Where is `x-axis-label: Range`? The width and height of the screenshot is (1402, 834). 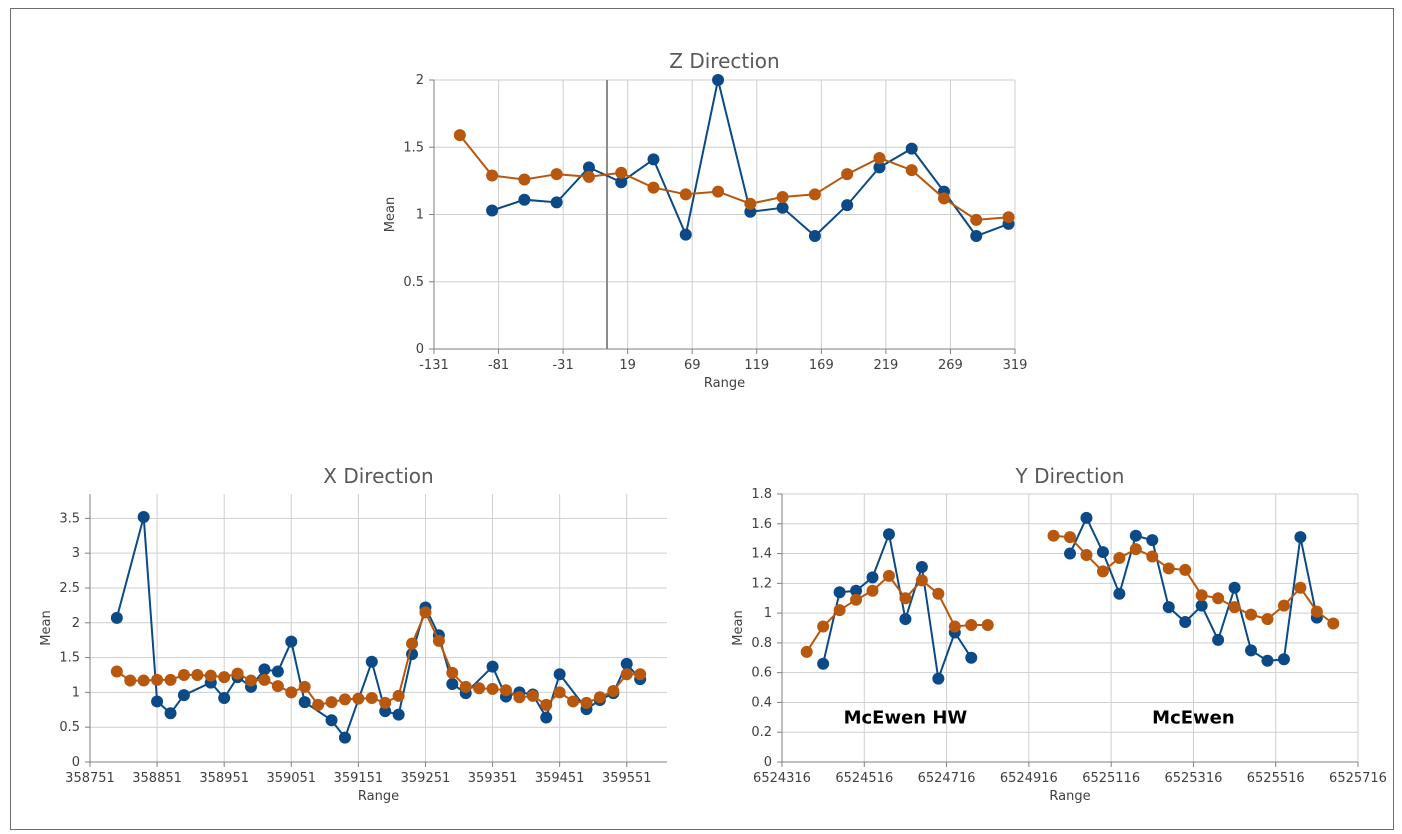
x-axis-label: Range is located at coordinates (1069, 796).